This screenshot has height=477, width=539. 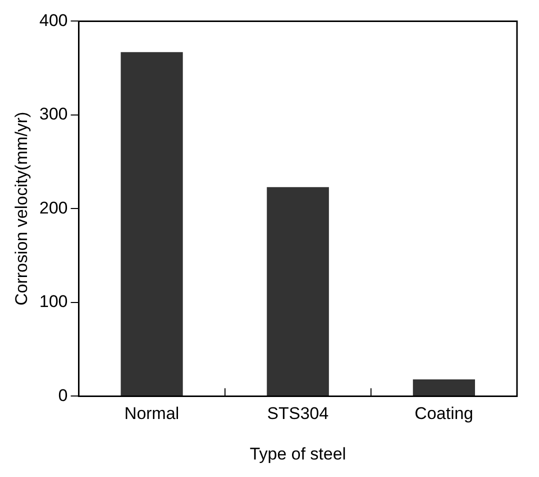 I want to click on y-axis-title: Corrosion velocity(mm/yr), so click(x=21, y=209).